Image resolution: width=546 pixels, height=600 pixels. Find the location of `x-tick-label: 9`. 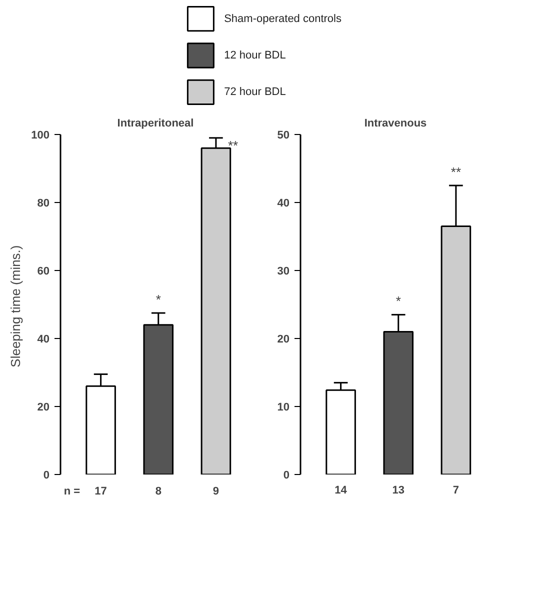

x-tick-label: 9 is located at coordinates (216, 492).